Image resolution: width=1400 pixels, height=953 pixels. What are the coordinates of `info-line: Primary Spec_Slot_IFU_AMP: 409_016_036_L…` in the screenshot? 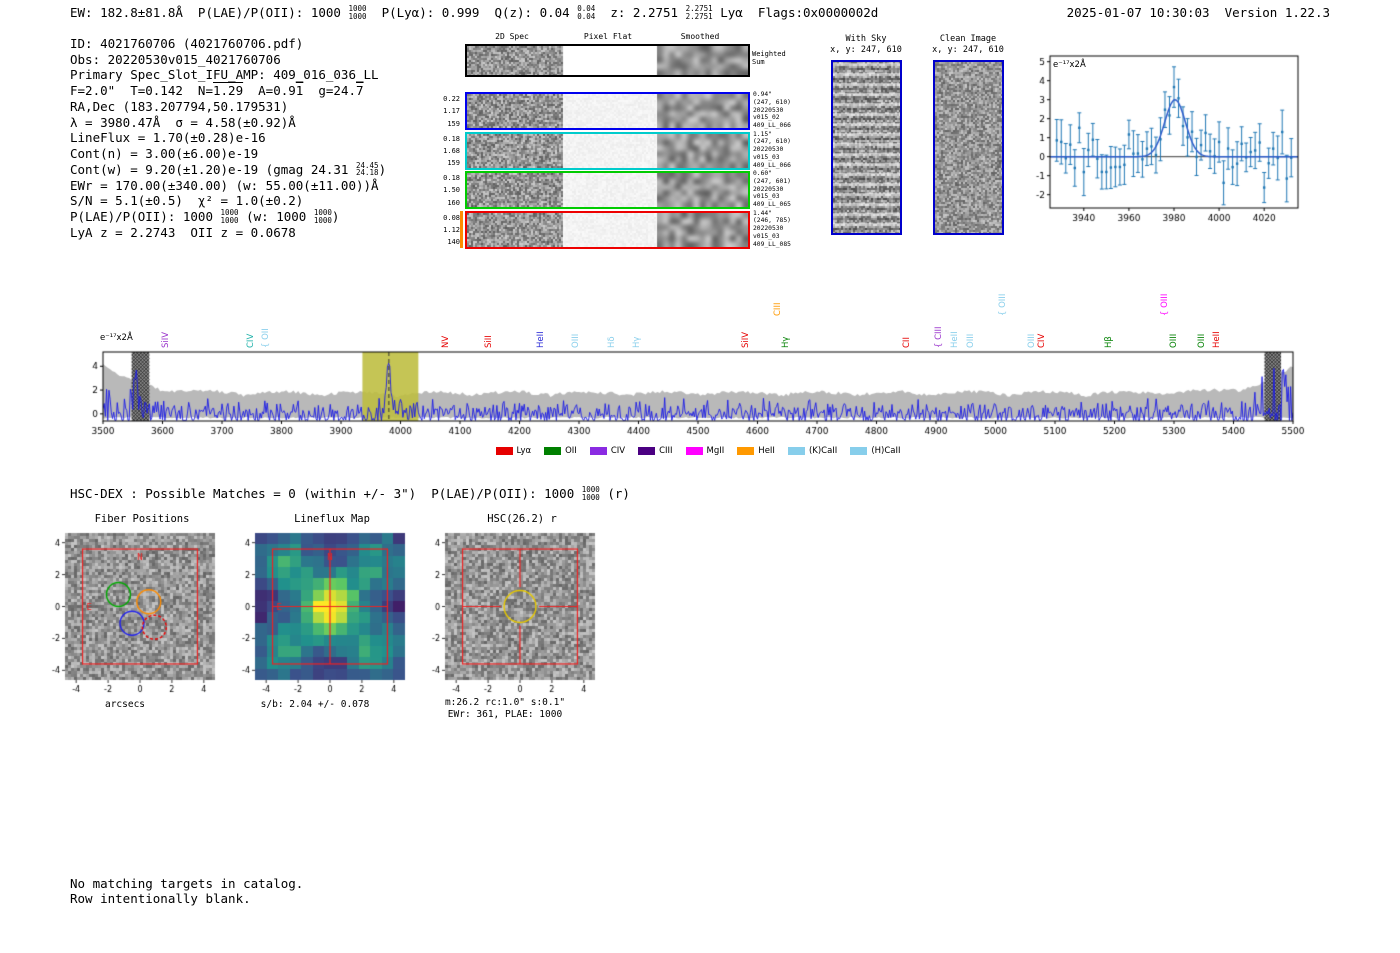 It's located at (228, 75).